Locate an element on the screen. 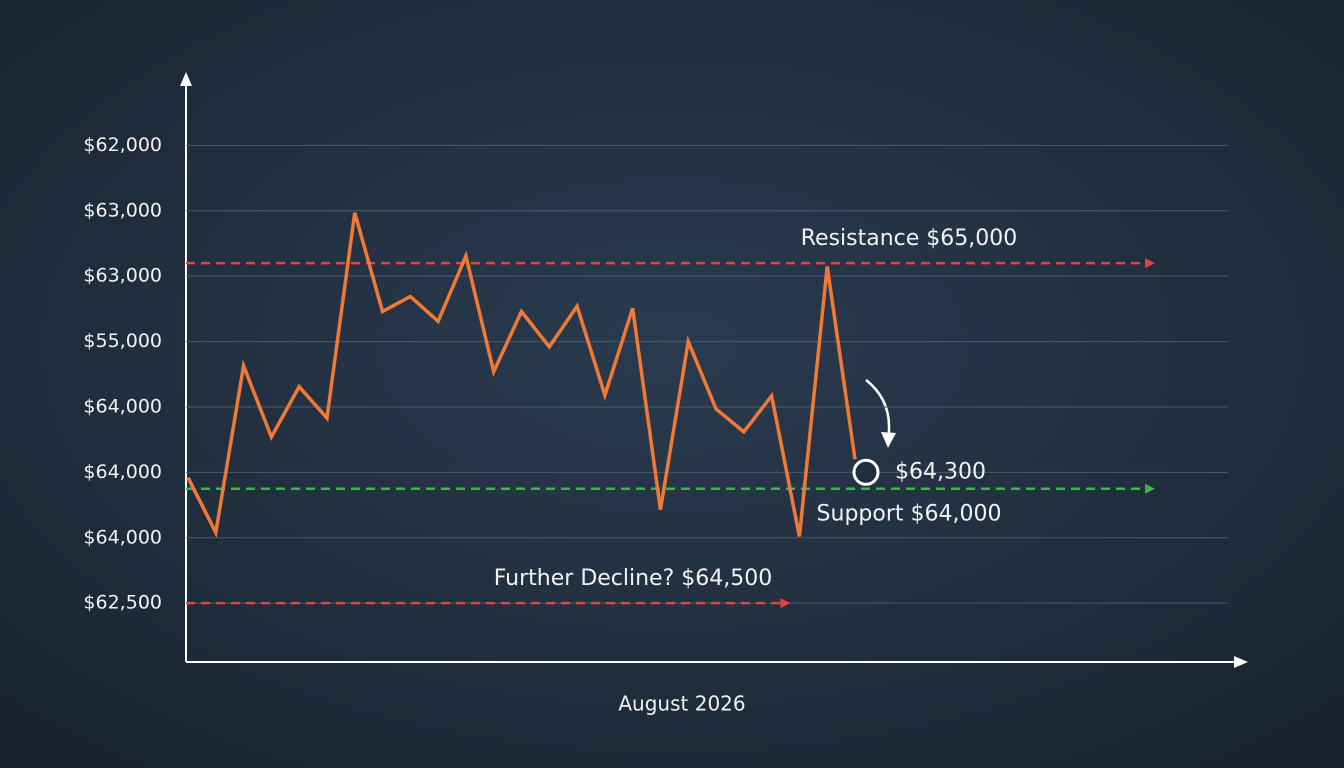  reference-label: Resistance $65,000 is located at coordinates (909, 238).